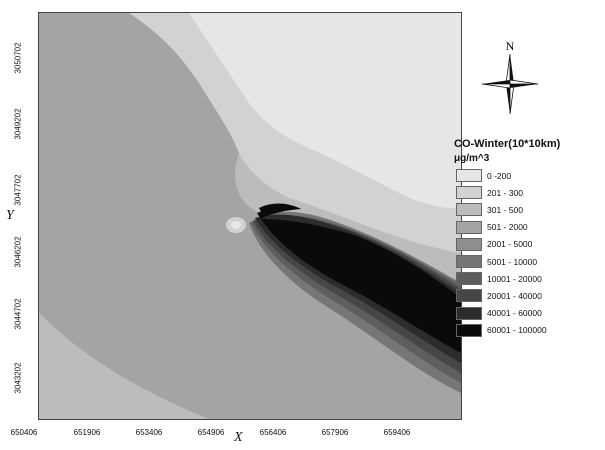  Describe the element at coordinates (397, 432) in the screenshot. I see `x-tick-label: 659406` at that location.